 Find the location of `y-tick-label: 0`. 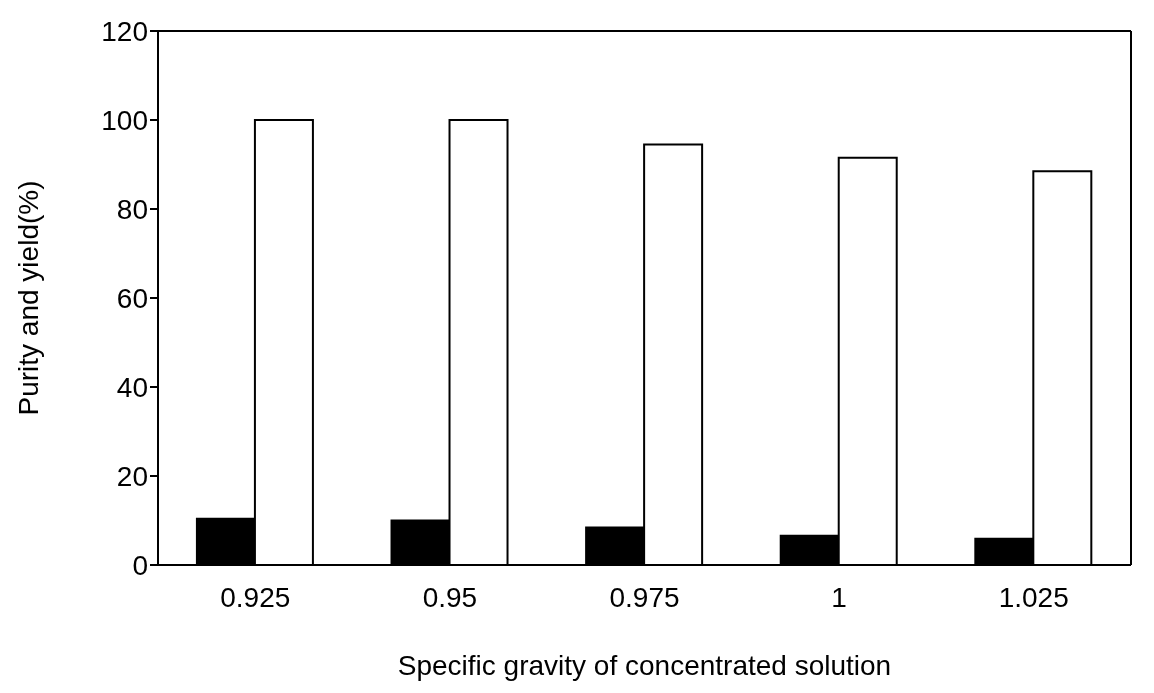

y-tick-label: 0 is located at coordinates (140, 565).